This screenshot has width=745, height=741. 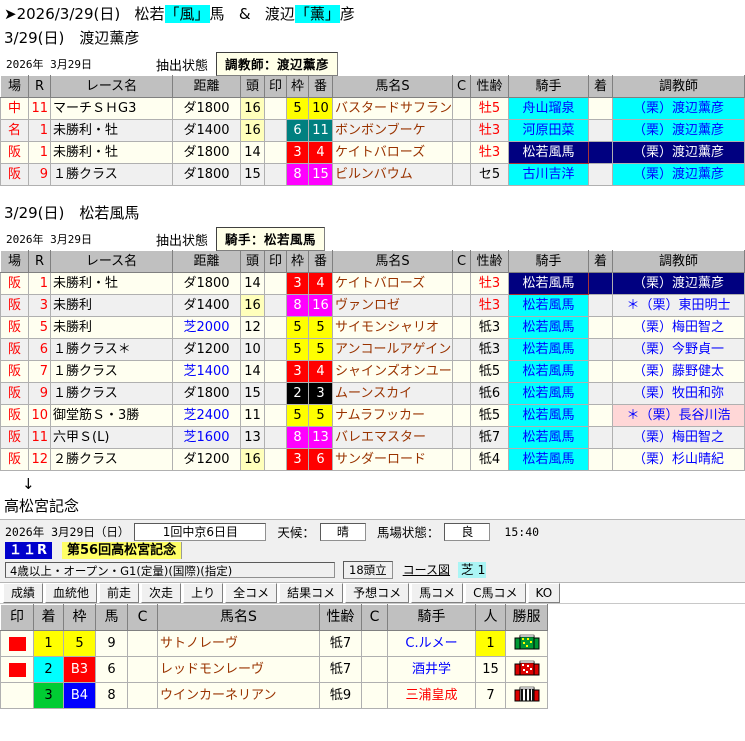 What do you see at coordinates (238, 695) in the screenshot?
I see `horse-name: ウインカーネリアン` at bounding box center [238, 695].